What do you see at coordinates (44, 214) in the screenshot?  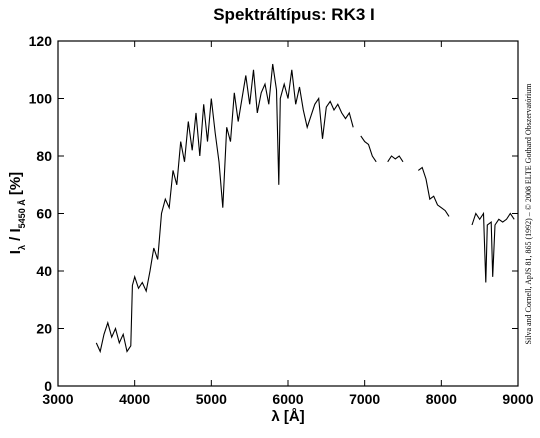 I see `y-tick-label: 60` at bounding box center [44, 214].